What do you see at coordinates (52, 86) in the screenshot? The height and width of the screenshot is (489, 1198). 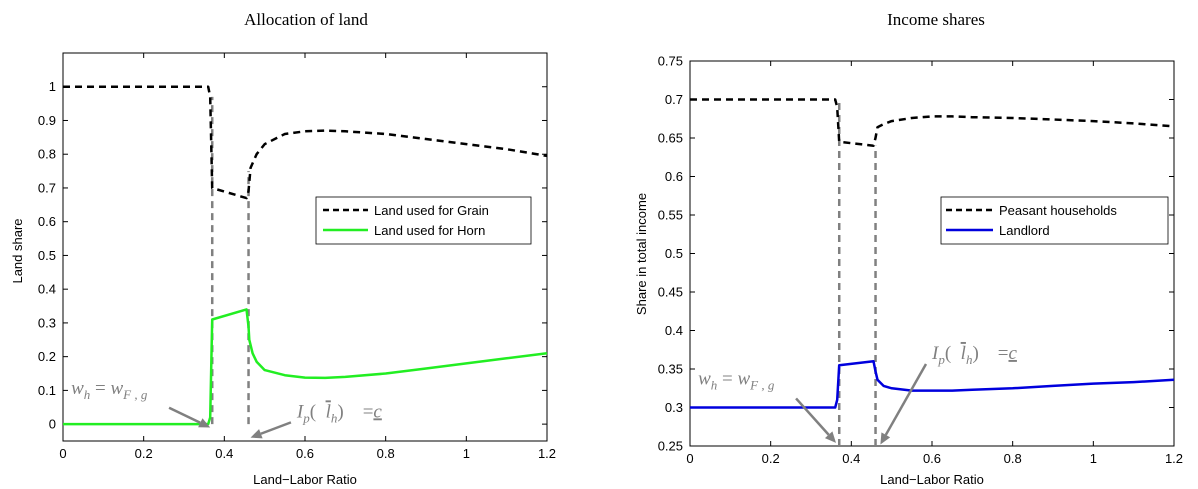 I see `y-tick-label: 1` at bounding box center [52, 86].